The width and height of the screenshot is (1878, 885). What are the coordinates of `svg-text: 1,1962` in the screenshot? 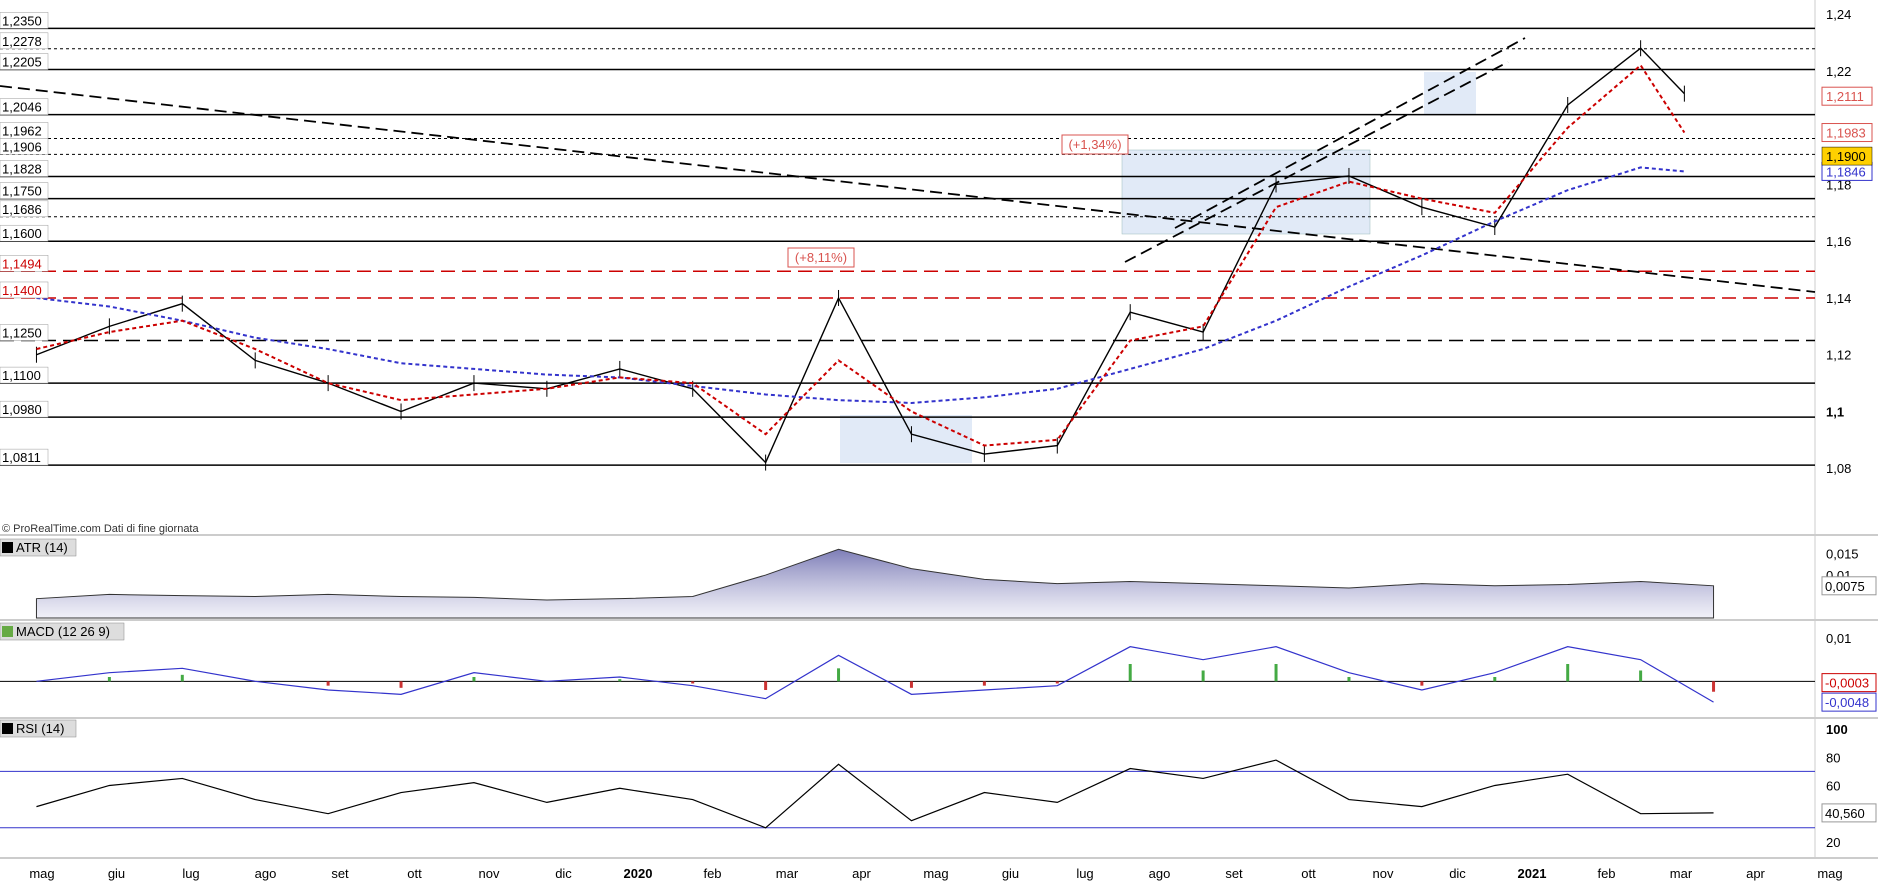 It's located at (22, 130).